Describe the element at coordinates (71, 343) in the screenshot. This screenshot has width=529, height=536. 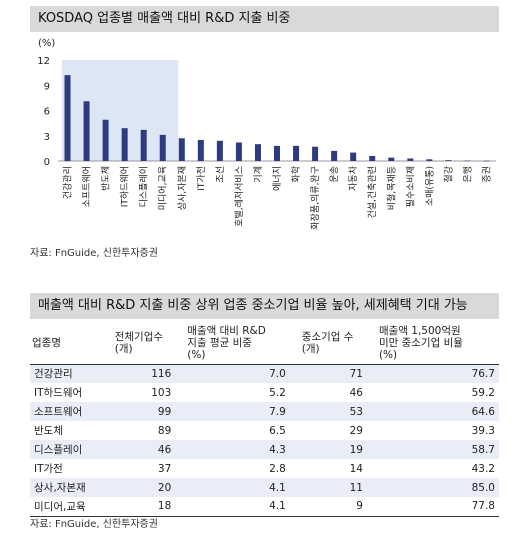
I see `table-header-cell: 업종명` at that location.